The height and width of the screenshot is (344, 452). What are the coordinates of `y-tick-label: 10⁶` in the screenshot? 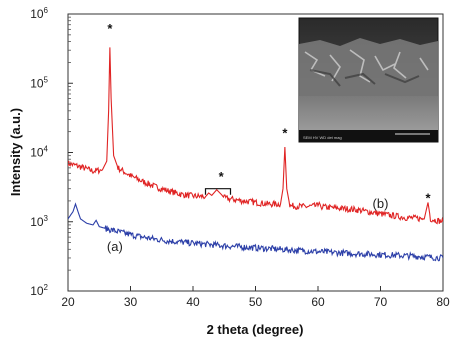 It's located at (39, 13).